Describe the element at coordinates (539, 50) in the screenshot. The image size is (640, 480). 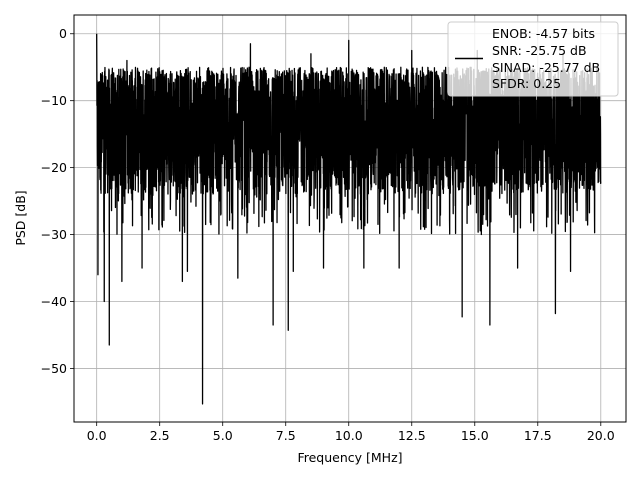
I see `legend-entry-snr: SNR: -25.75 dB` at that location.